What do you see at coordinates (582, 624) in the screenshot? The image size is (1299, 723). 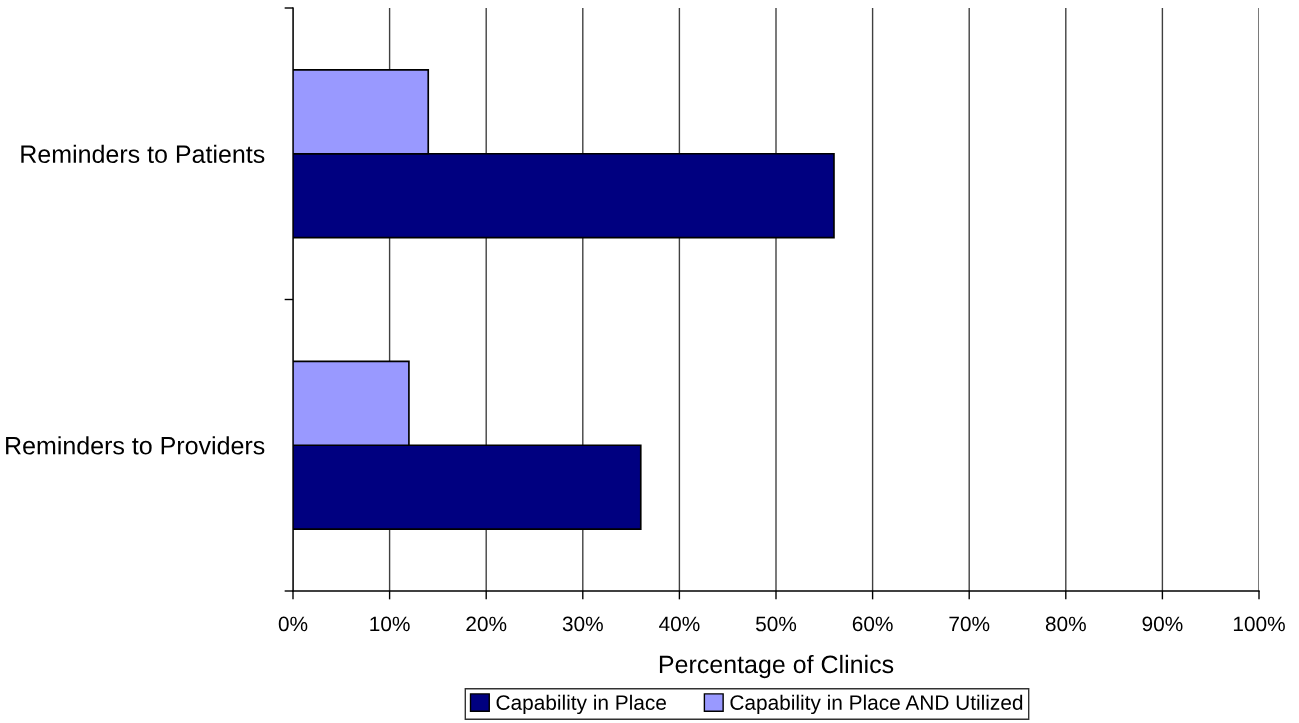 I see `x-tick-label: 30%` at bounding box center [582, 624].